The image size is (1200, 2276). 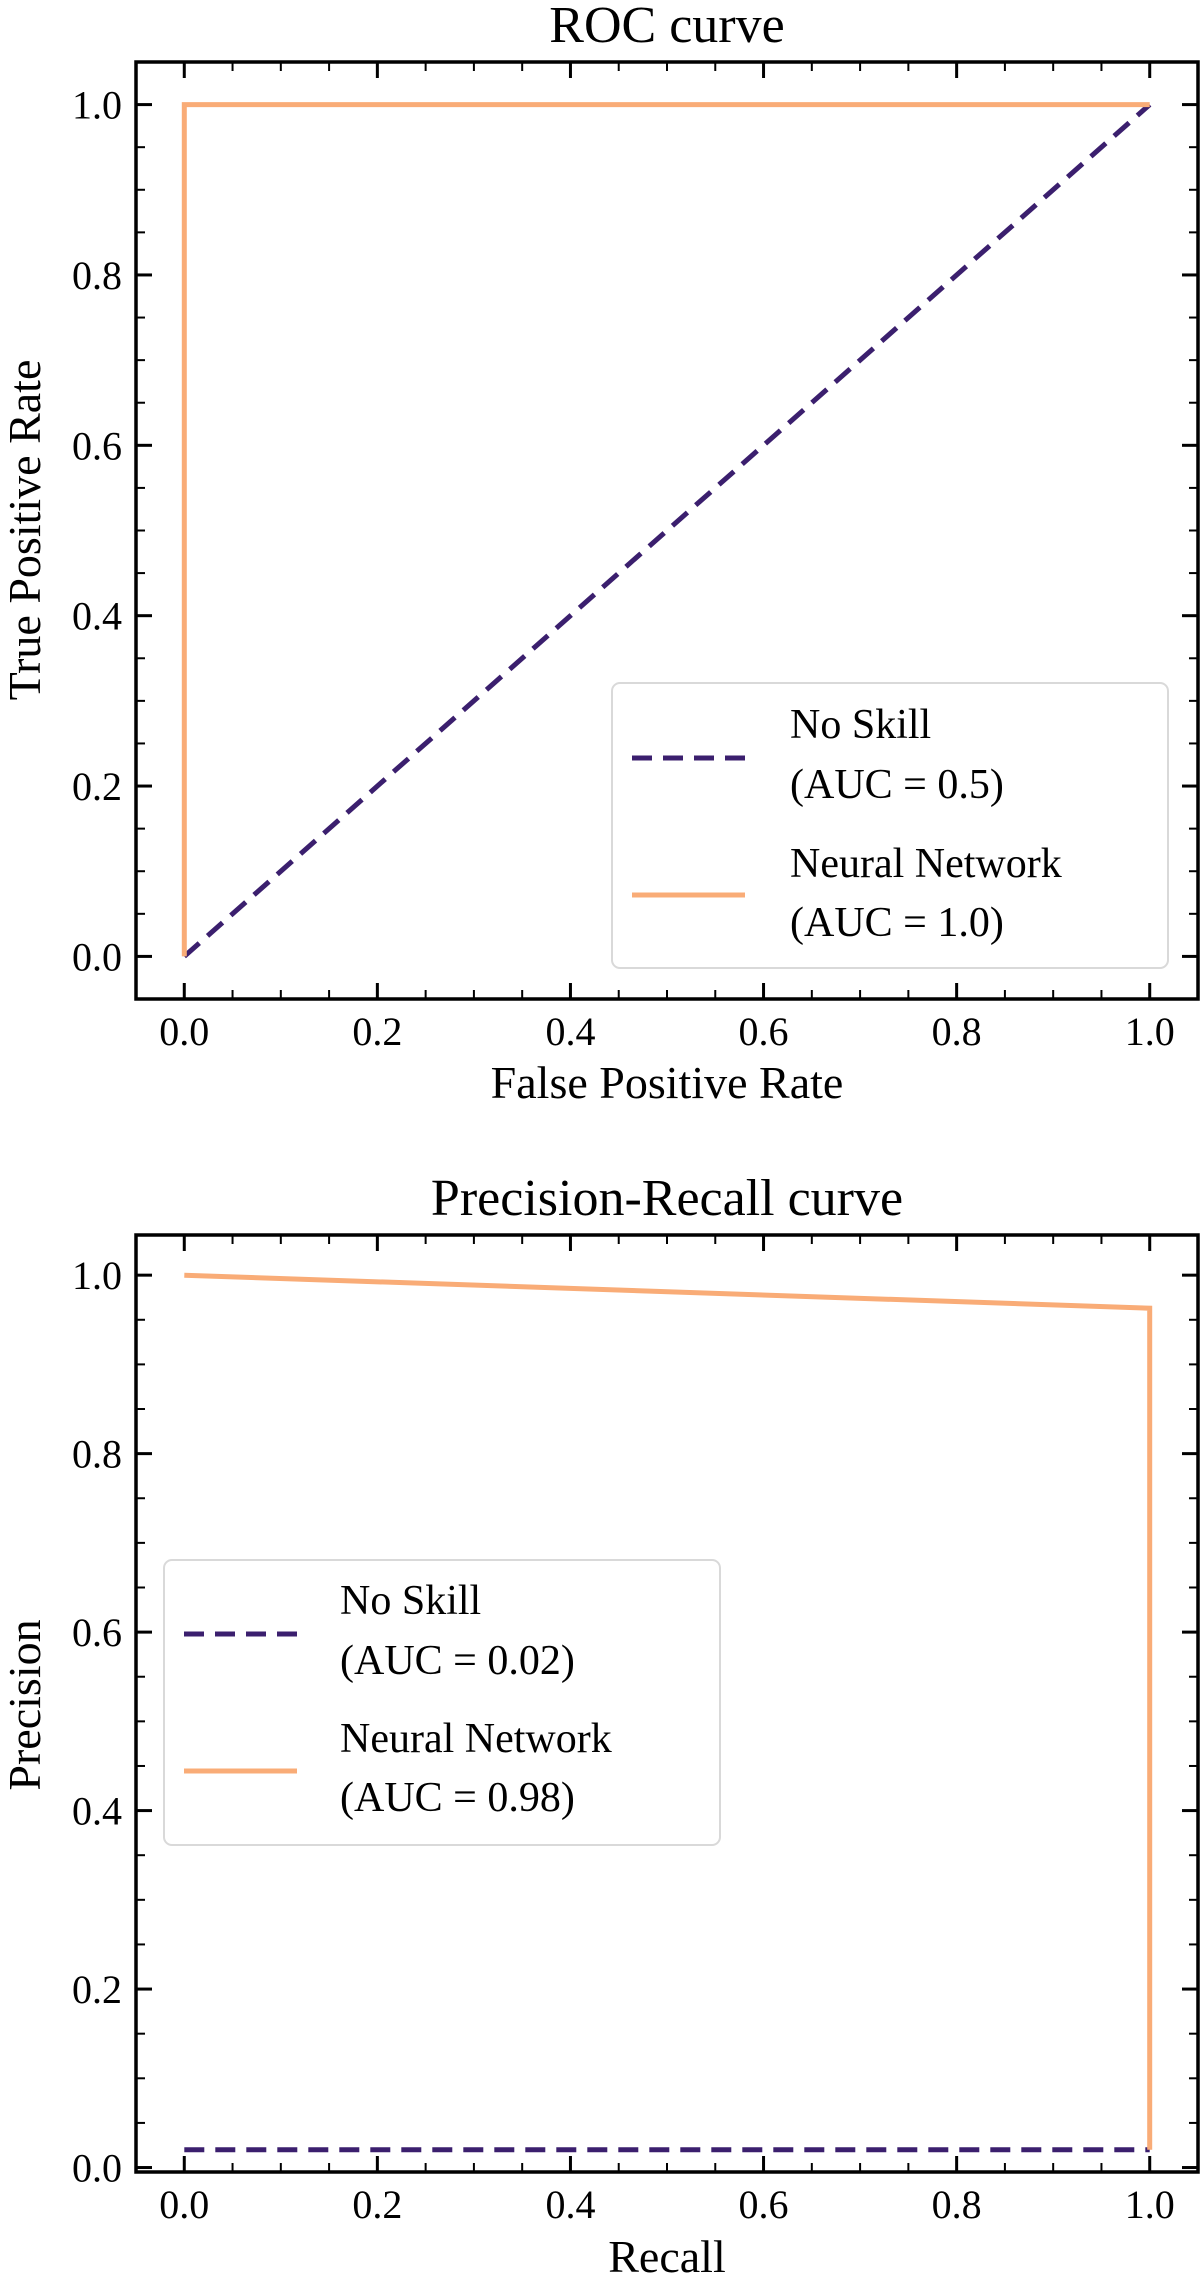 What do you see at coordinates (667, 2253) in the screenshot?
I see `pr-x-axis-label: Recall` at bounding box center [667, 2253].